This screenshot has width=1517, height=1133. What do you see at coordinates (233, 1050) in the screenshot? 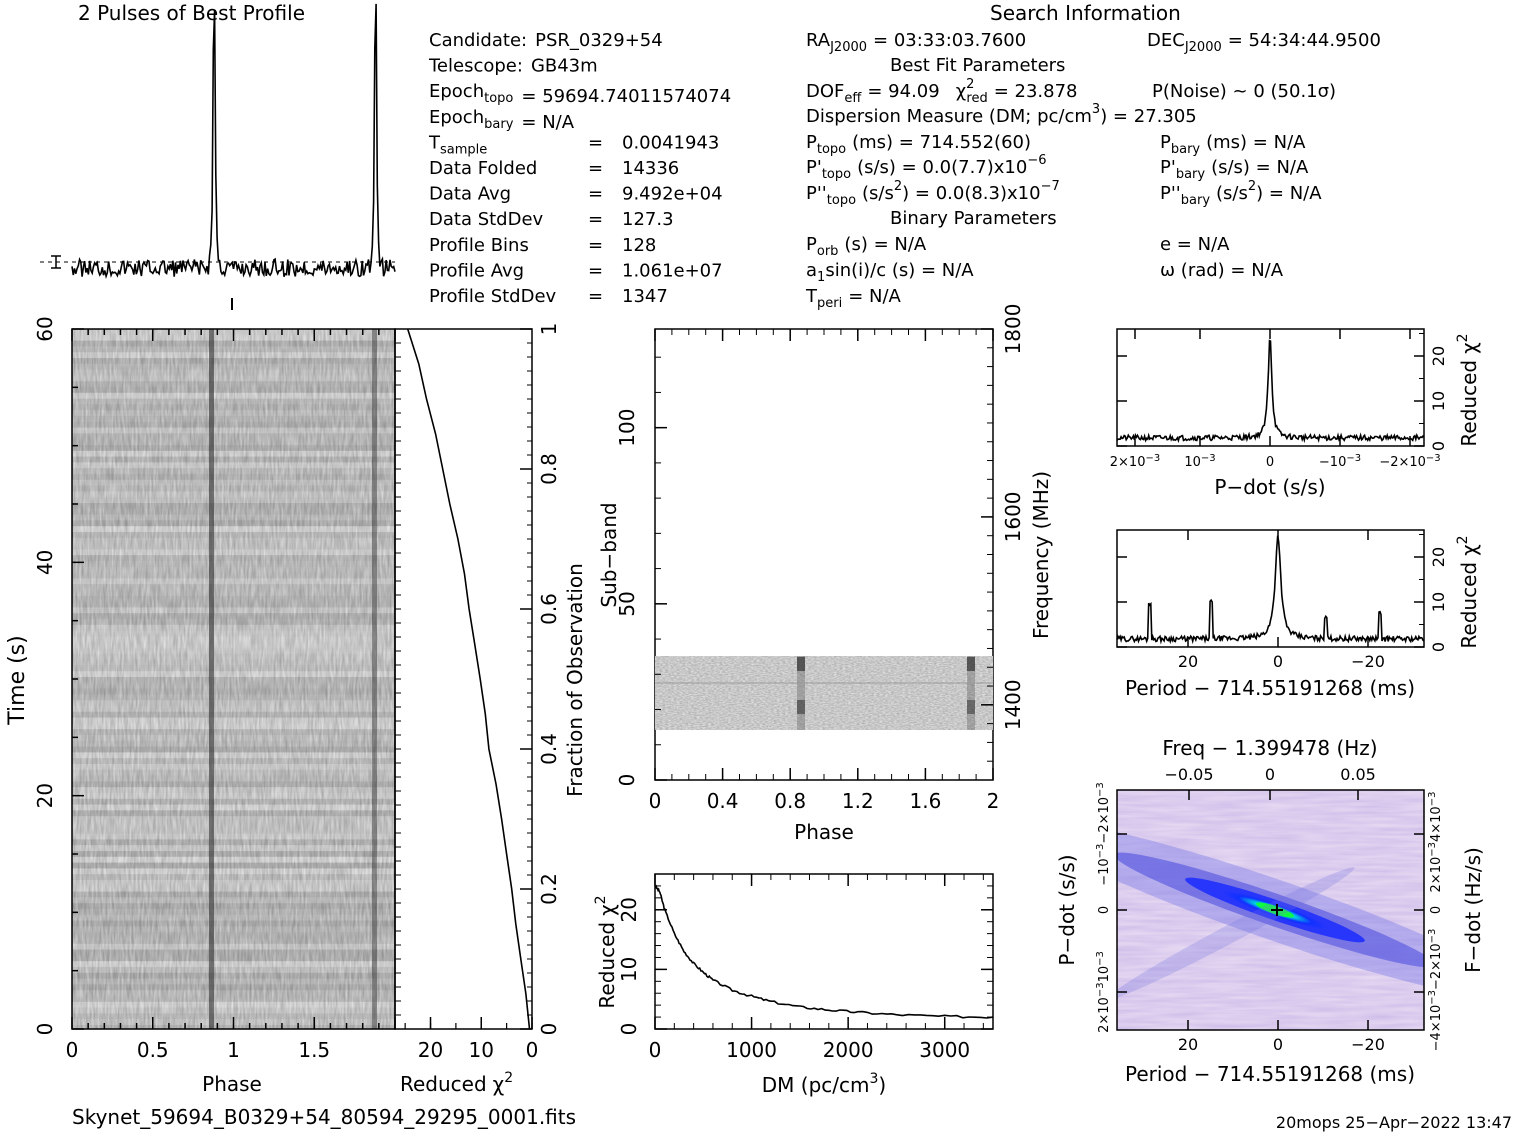
I see `time-phase-xtick: 1` at bounding box center [233, 1050].